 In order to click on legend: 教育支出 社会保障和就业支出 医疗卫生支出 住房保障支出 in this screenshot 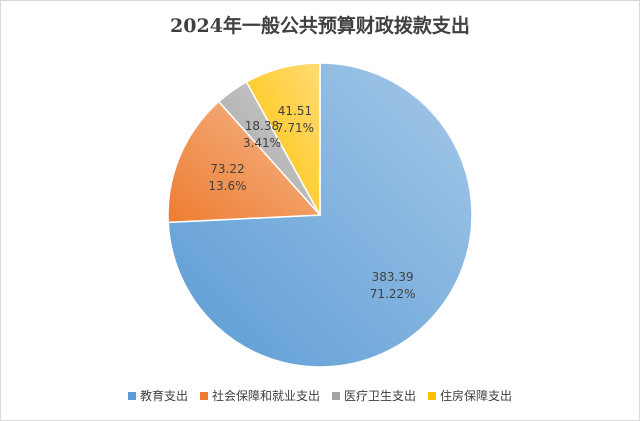, I will do `click(320, 395)`.